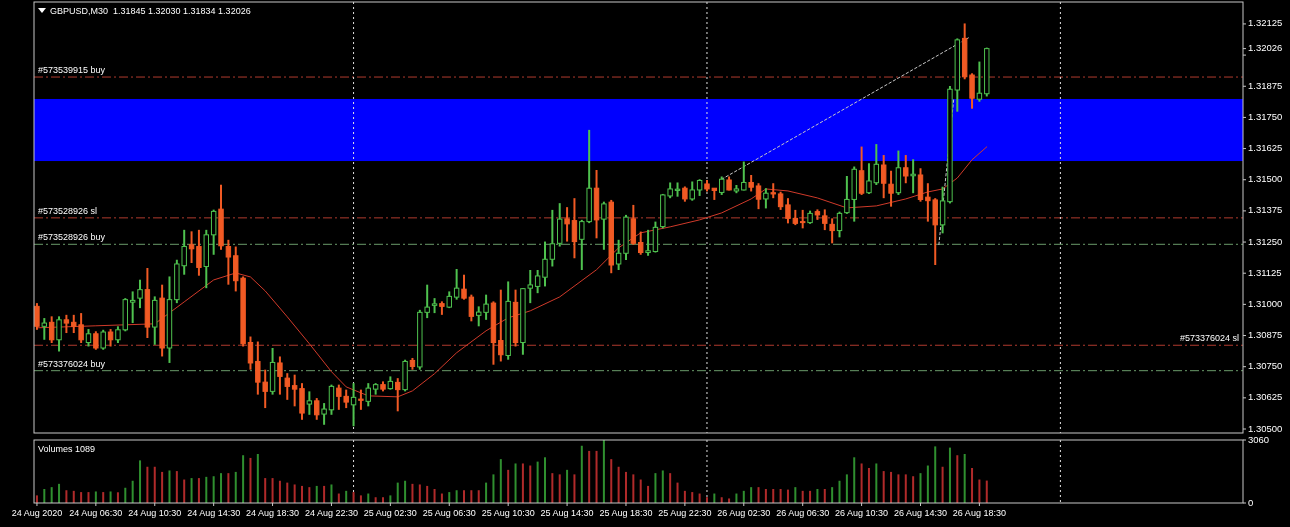 The width and height of the screenshot is (1290, 527). Describe the element at coordinates (1265, 48) in the screenshot. I see `y-tick-label: 1.32026` at that location.